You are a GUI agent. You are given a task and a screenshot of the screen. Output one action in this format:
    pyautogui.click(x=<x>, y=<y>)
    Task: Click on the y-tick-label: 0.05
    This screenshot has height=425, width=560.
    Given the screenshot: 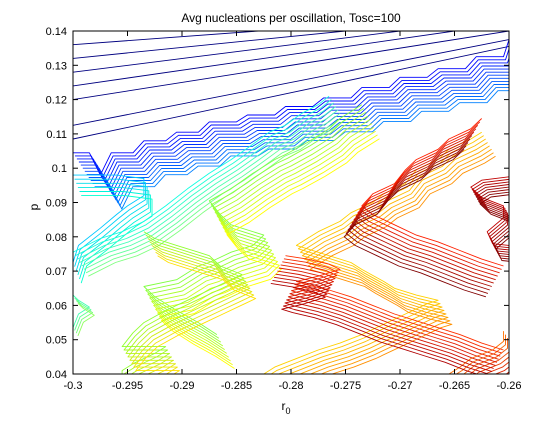 What is the action you would take?
    pyautogui.click(x=56, y=341)
    